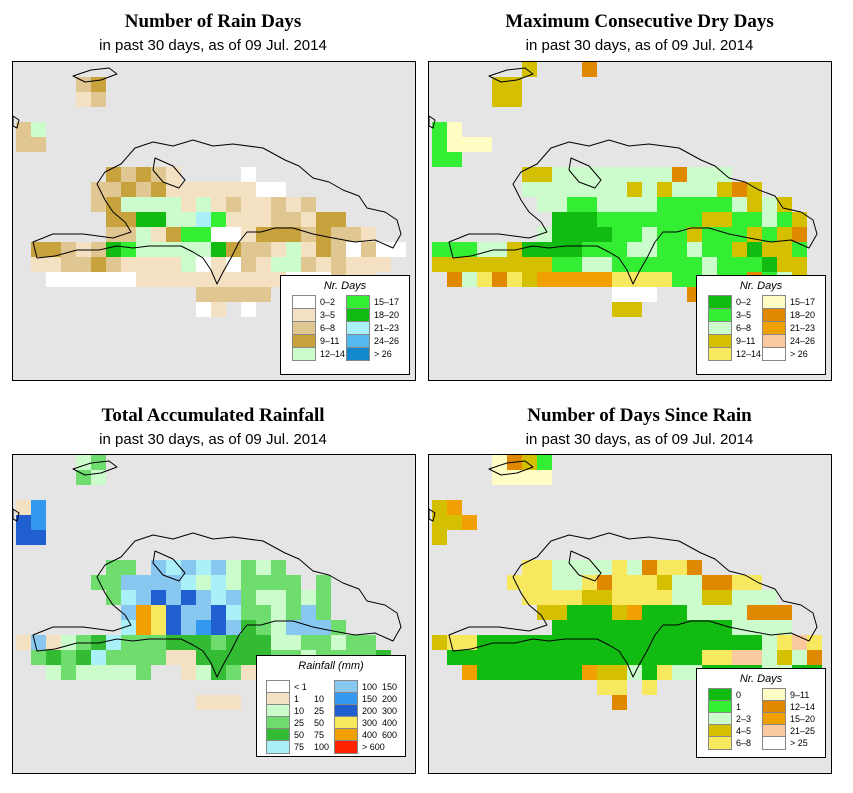 Image resolution: width=853 pixels, height=793 pixels. Describe the element at coordinates (370, 723) in the screenshot. I see `legend-lo: 300` at that location.